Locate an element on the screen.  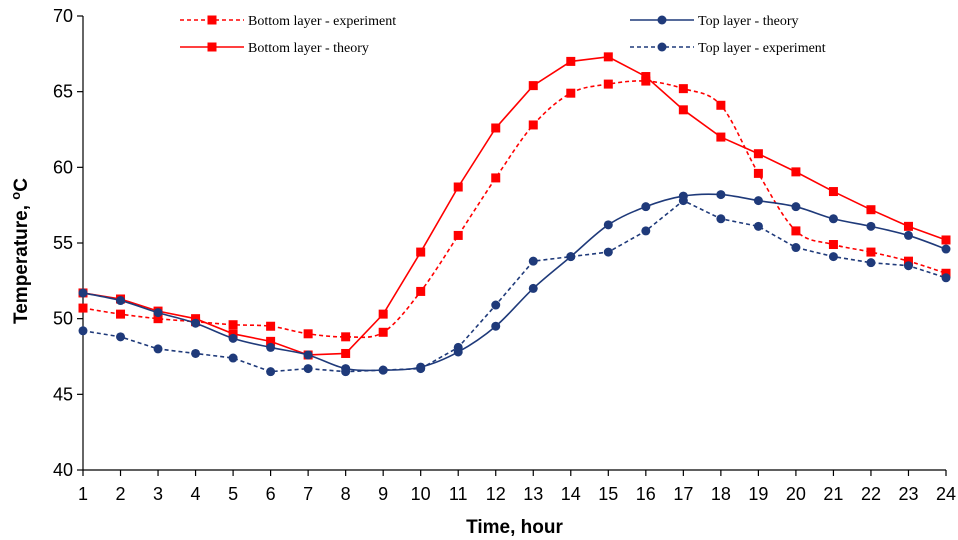
x-tick-label: 20 is located at coordinates (796, 494).